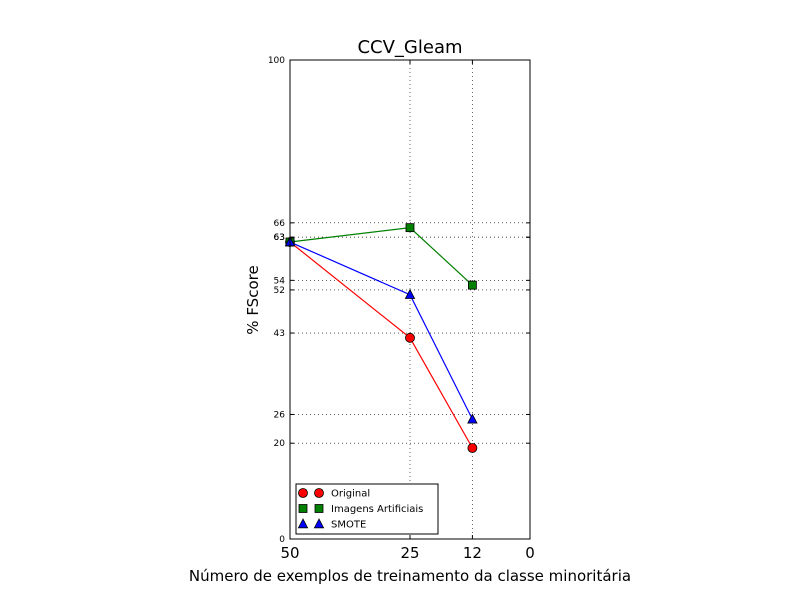 This screenshot has width=800, height=600. Describe the element at coordinates (350, 494) in the screenshot. I see `legend-label: Original` at that location.